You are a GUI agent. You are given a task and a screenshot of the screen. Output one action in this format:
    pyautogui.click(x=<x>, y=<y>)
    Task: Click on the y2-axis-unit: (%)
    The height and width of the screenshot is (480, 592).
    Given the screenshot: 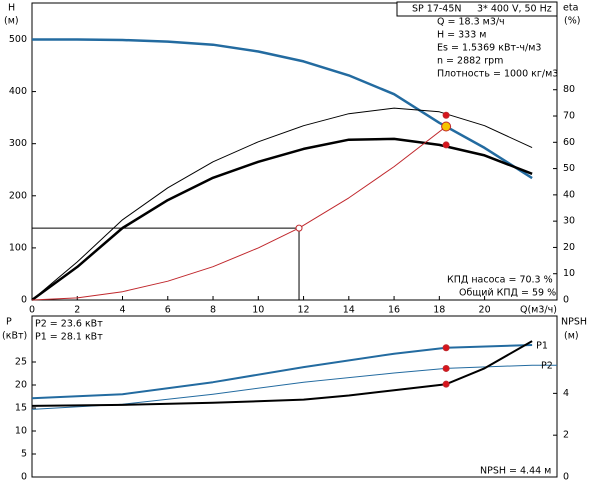 What is the action you would take?
    pyautogui.click(x=572, y=21)
    